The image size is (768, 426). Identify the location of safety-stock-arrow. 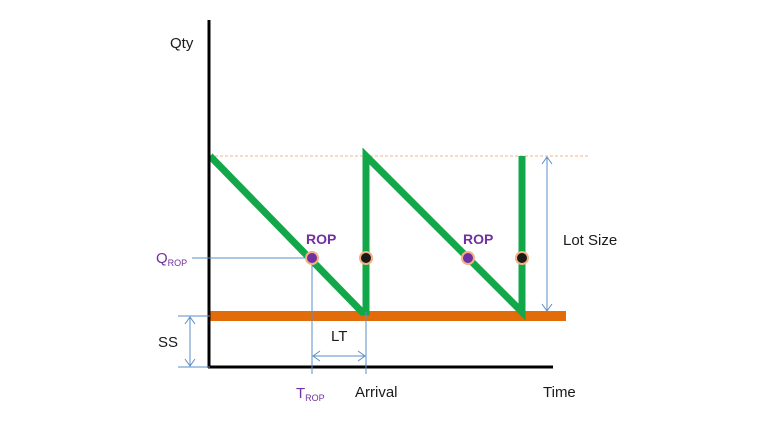
(190, 341).